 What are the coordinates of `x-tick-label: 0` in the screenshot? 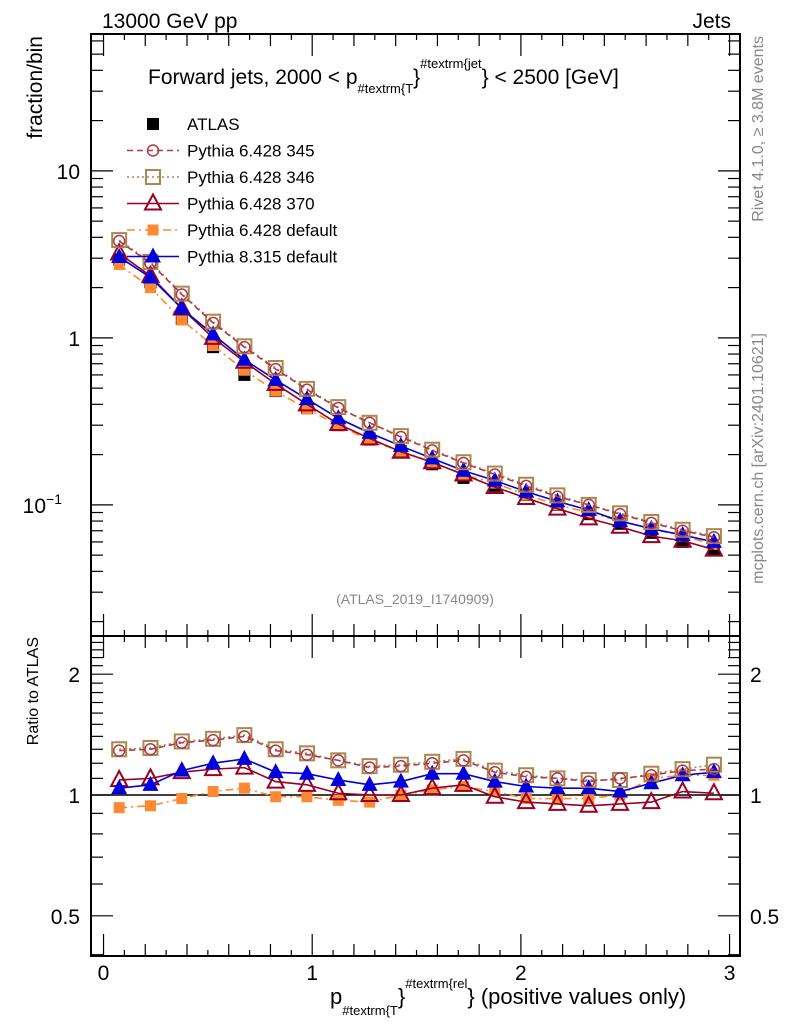 It's located at (104, 973).